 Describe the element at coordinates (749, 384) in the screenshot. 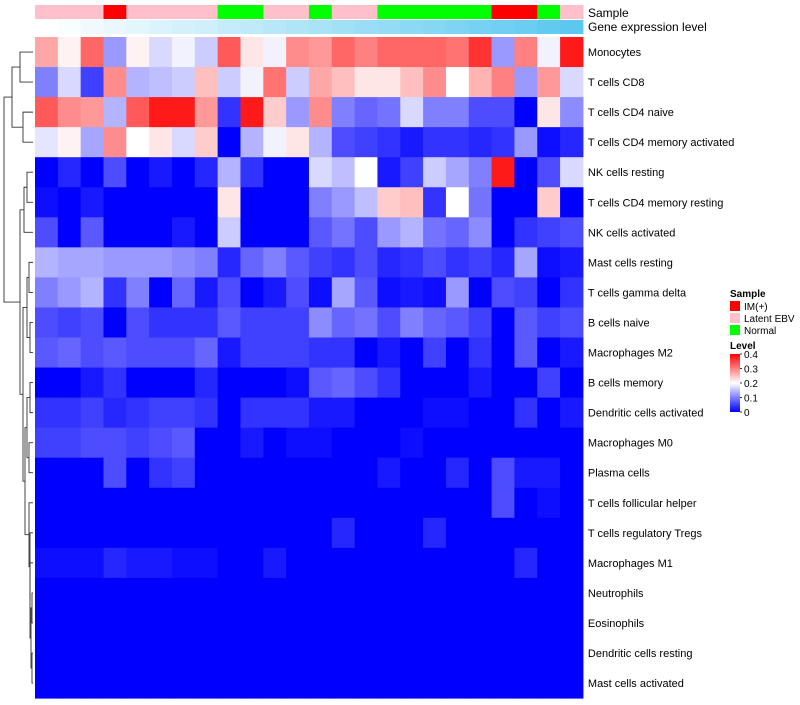

I see `legend-level-ticks: 0.4 0.3 0.2 0.1 0` at that location.